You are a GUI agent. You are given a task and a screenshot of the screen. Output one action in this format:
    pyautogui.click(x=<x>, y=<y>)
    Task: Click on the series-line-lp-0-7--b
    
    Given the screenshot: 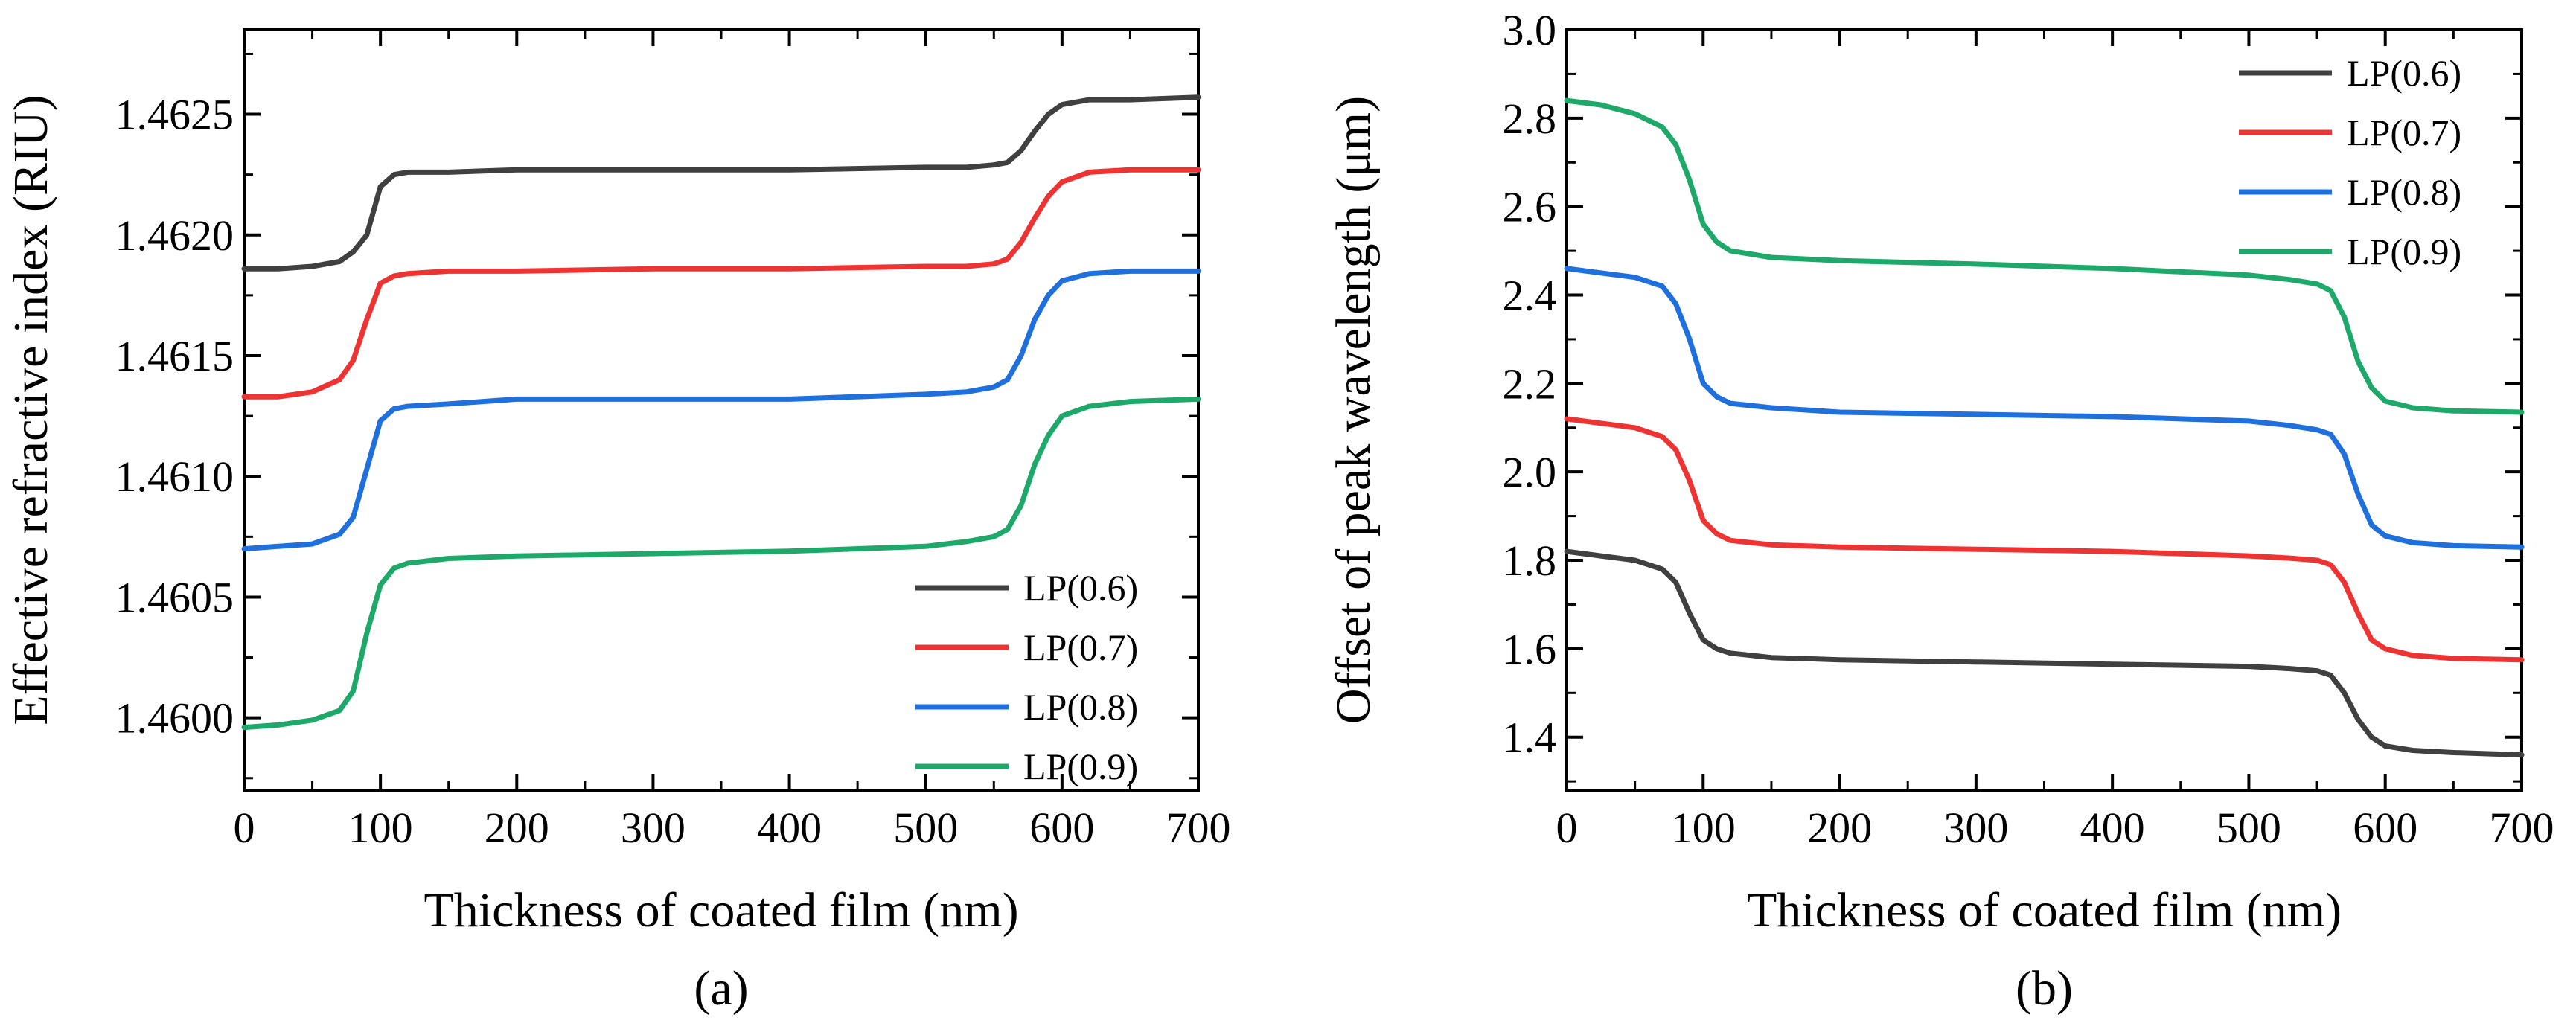 What is the action you would take?
    pyautogui.click(x=2044, y=539)
    